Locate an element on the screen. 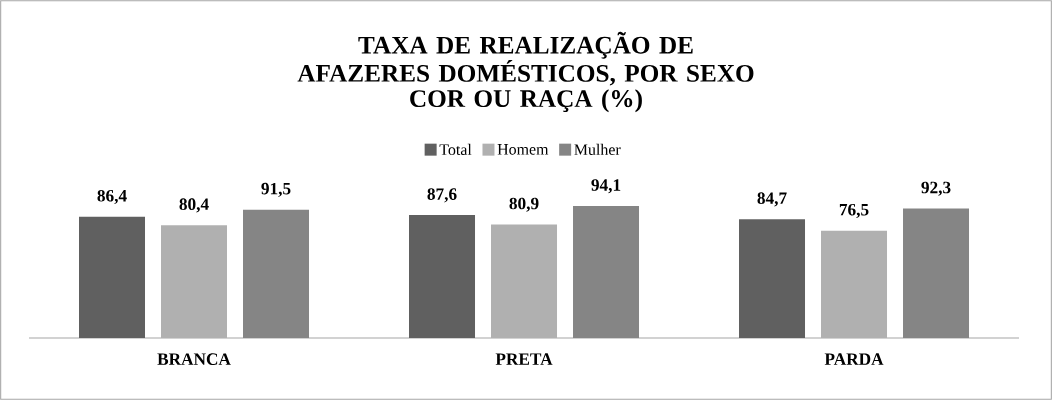 The width and height of the screenshot is (1052, 400). data-label: 80,9 is located at coordinates (524, 204).